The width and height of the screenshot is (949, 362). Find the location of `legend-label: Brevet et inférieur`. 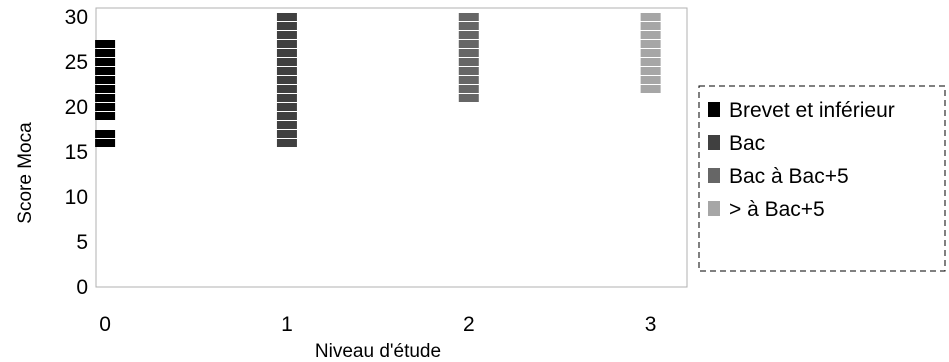

legend-label: Brevet et inférieur is located at coordinates (812, 110).